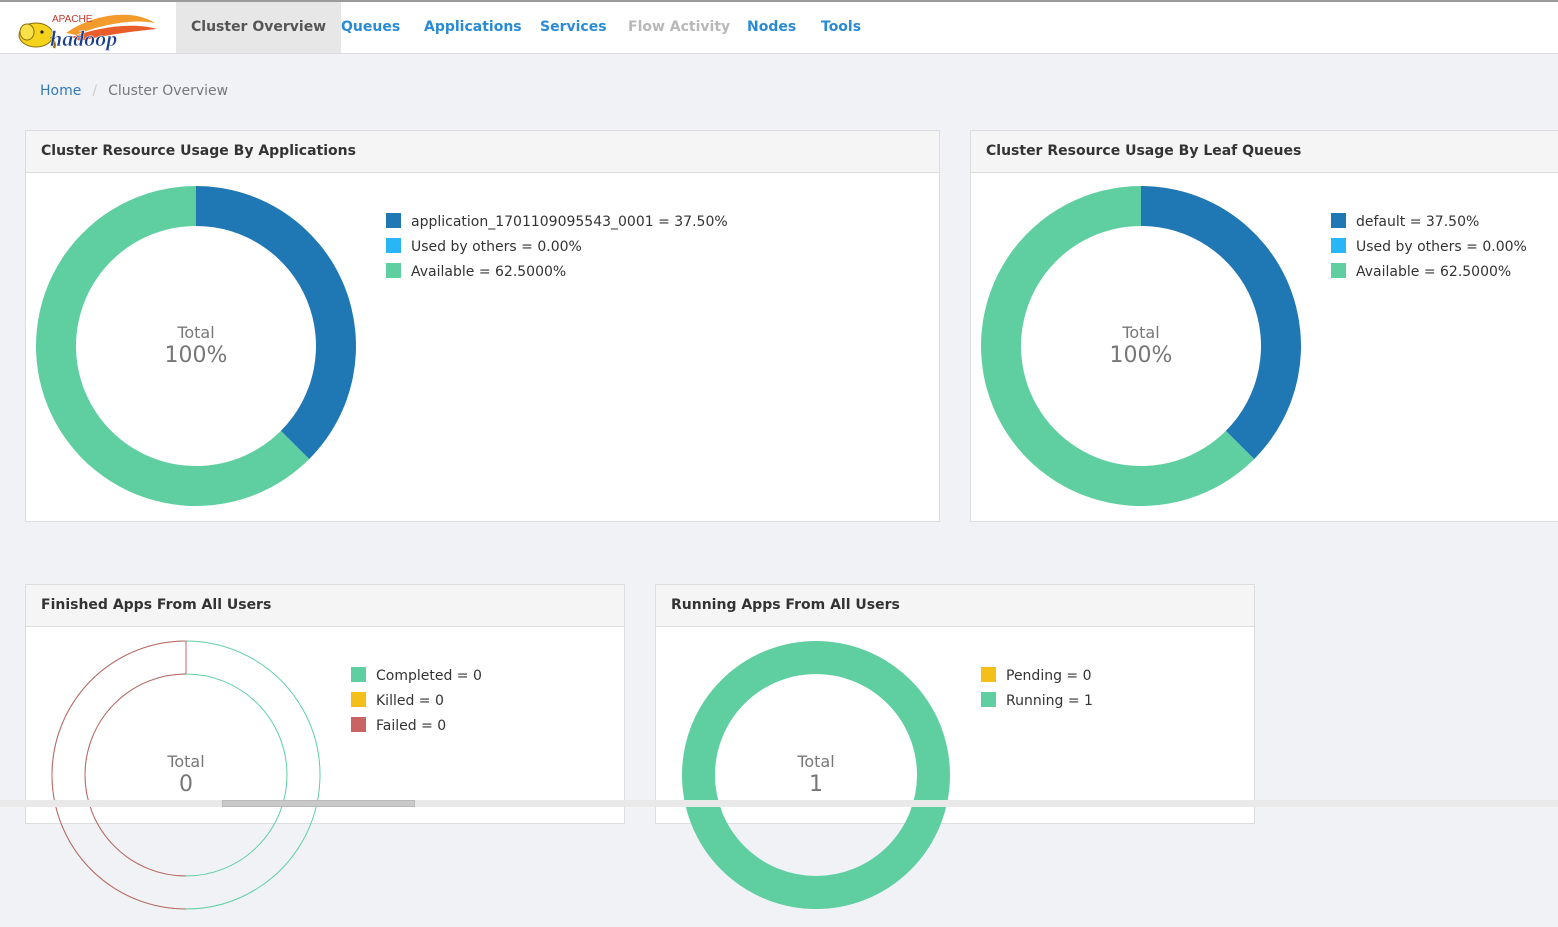 The height and width of the screenshot is (927, 1558). Describe the element at coordinates (135, 825) in the screenshot. I see `donut-inner-outline-bottom-left` at that location.